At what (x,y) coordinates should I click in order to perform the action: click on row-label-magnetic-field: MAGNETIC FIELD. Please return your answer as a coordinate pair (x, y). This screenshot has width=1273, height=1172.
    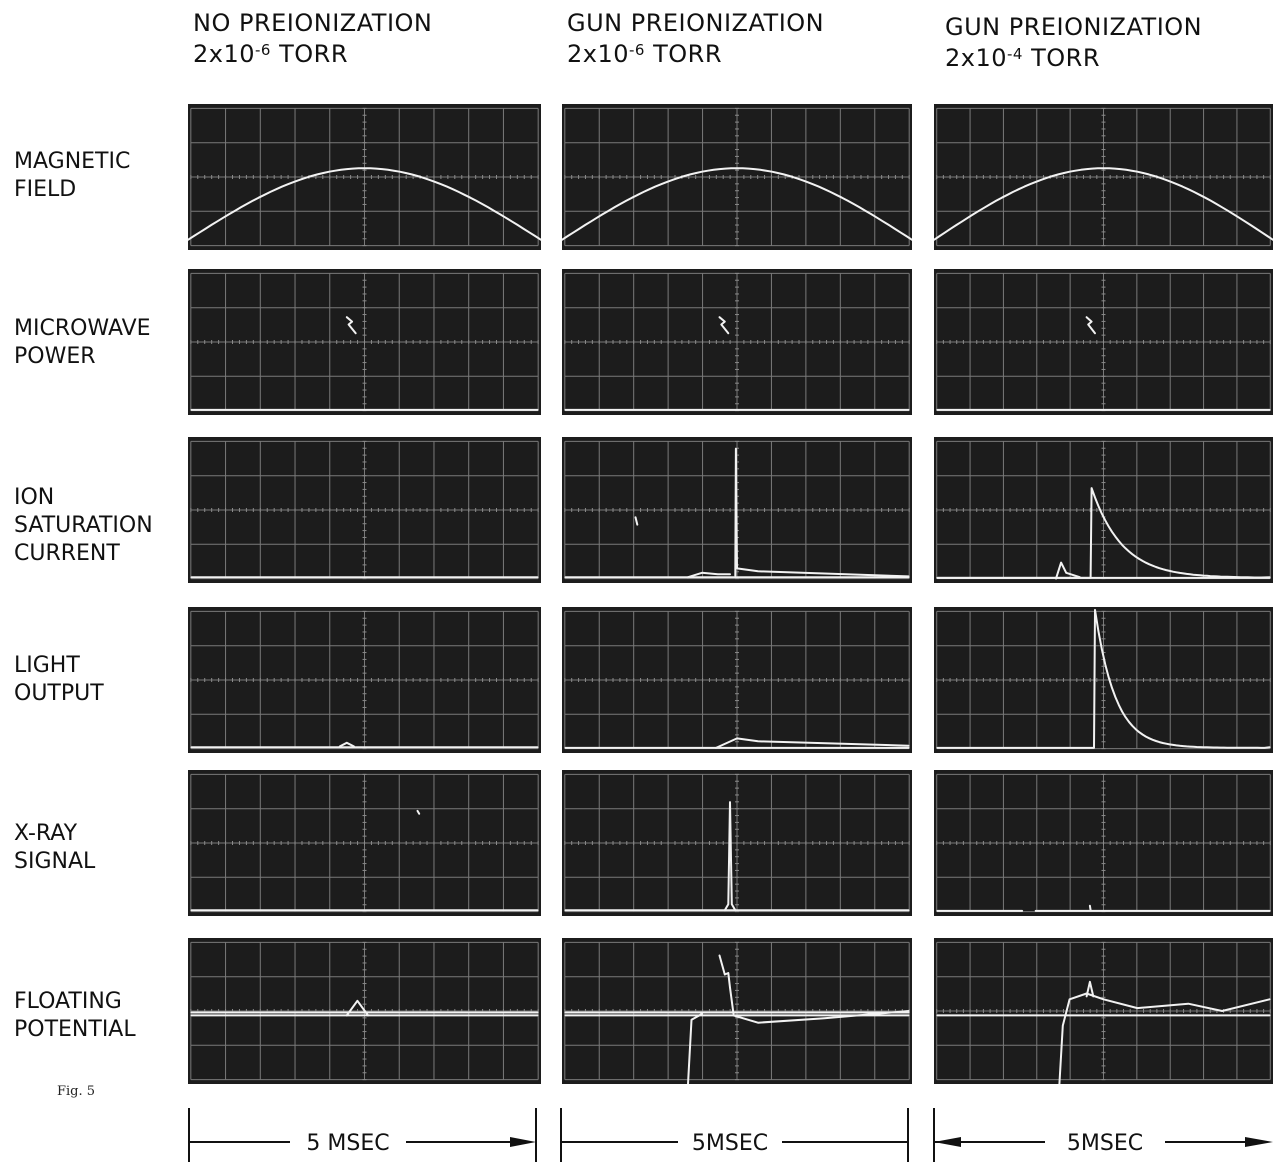
    Looking at the image, I should click on (72, 175).